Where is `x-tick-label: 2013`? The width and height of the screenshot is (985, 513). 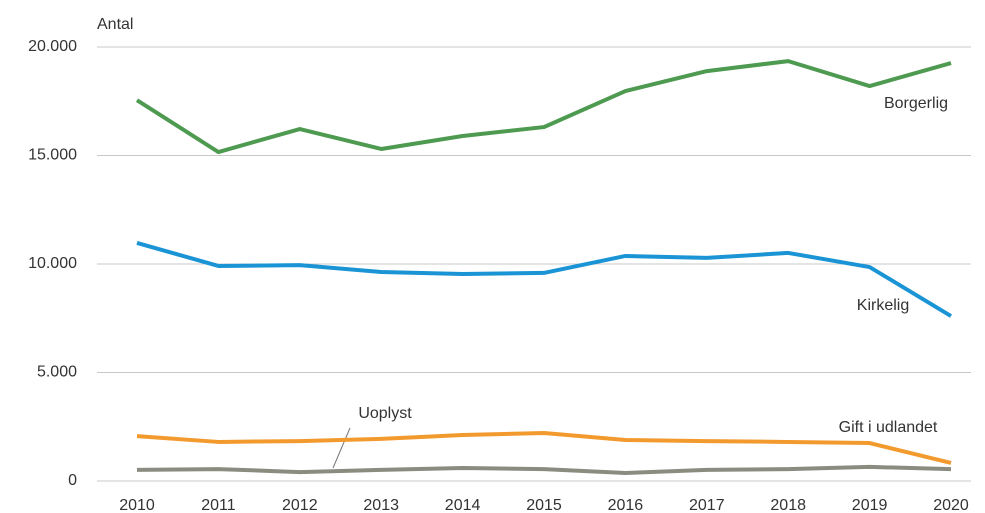 x-tick-label: 2013 is located at coordinates (381, 505).